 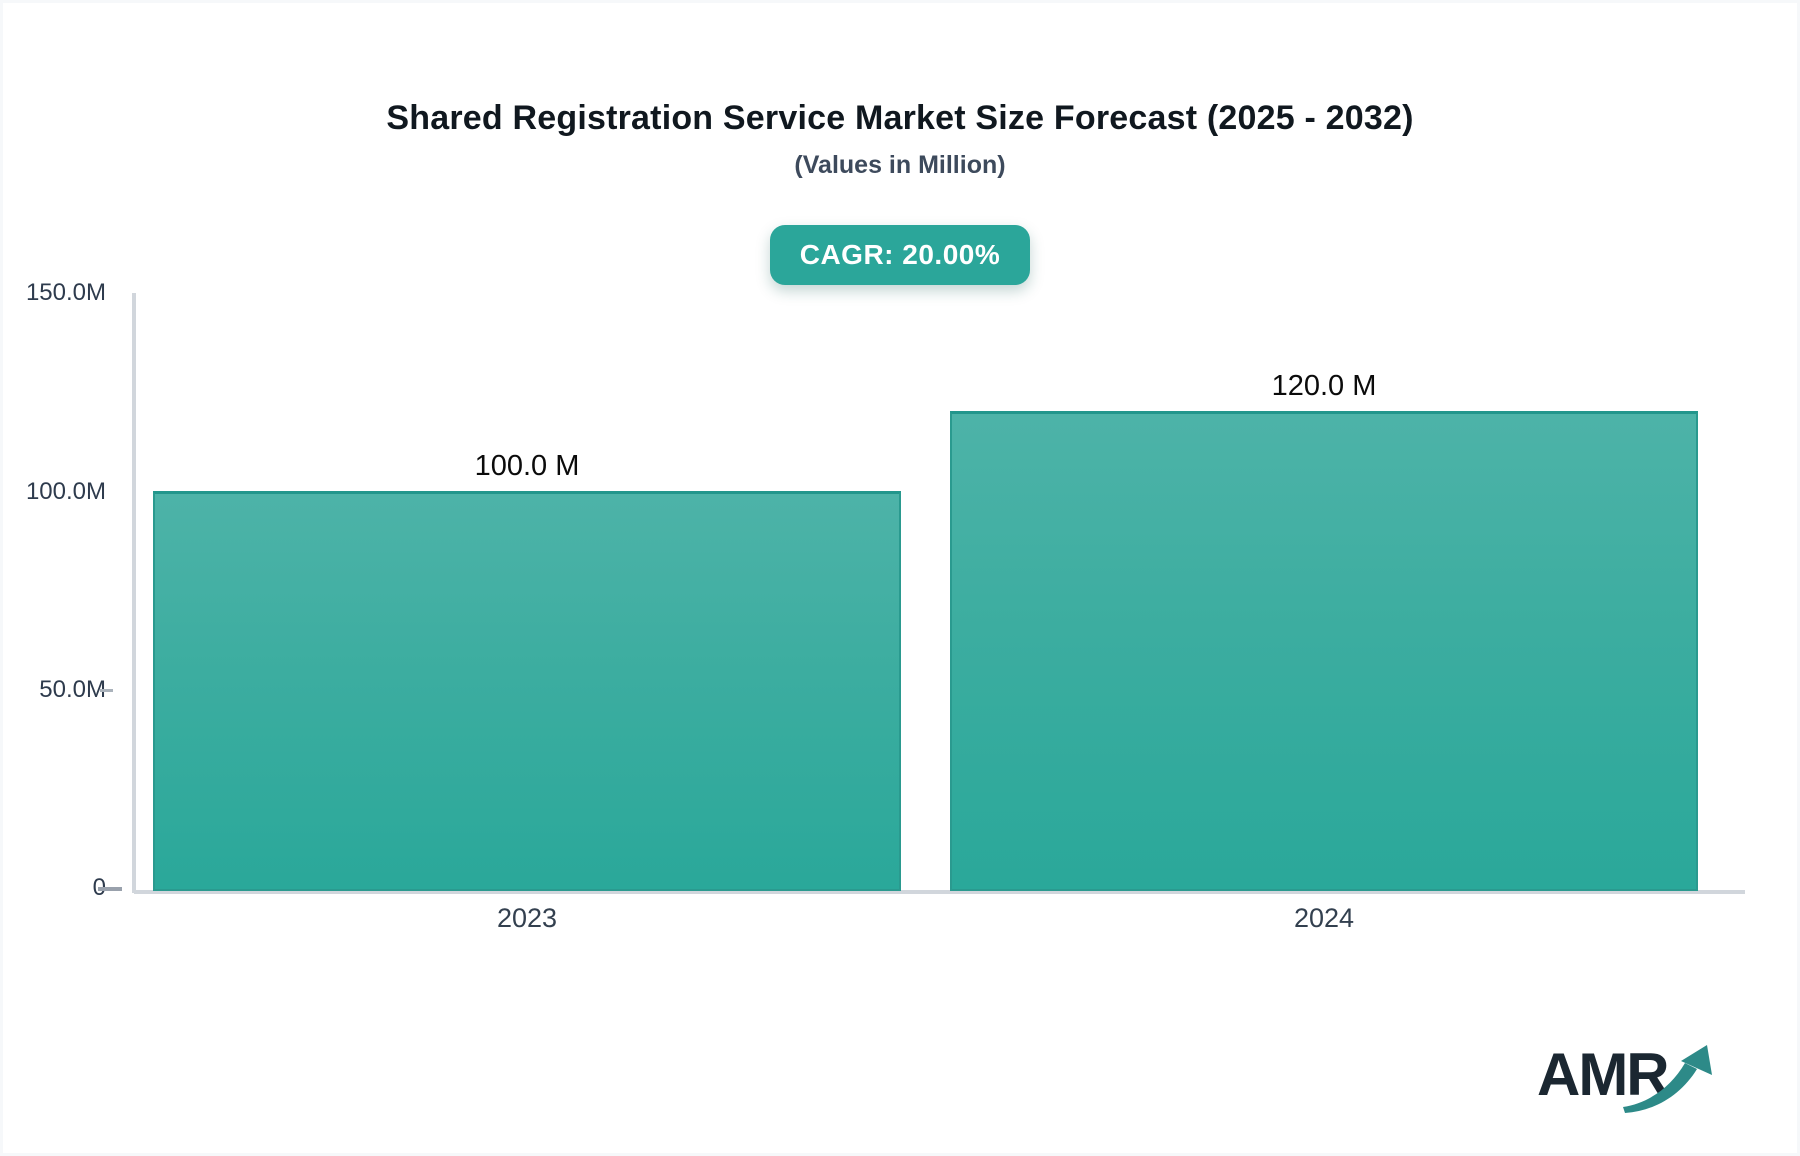 I want to click on amr-logo-graphic: AMR, so click(x=1624, y=1077).